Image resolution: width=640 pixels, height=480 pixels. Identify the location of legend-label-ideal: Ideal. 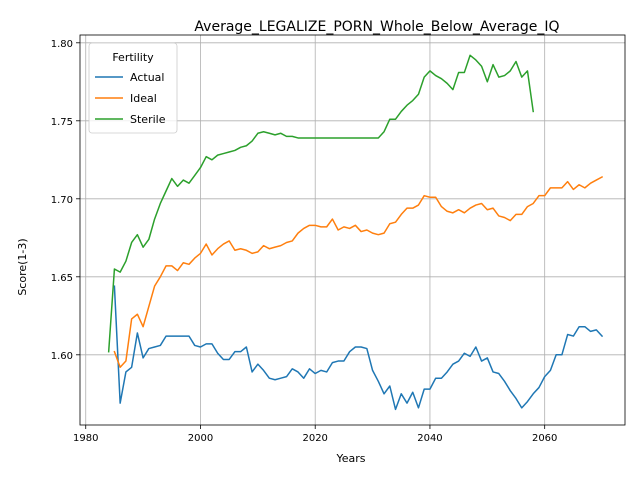
(143, 98).